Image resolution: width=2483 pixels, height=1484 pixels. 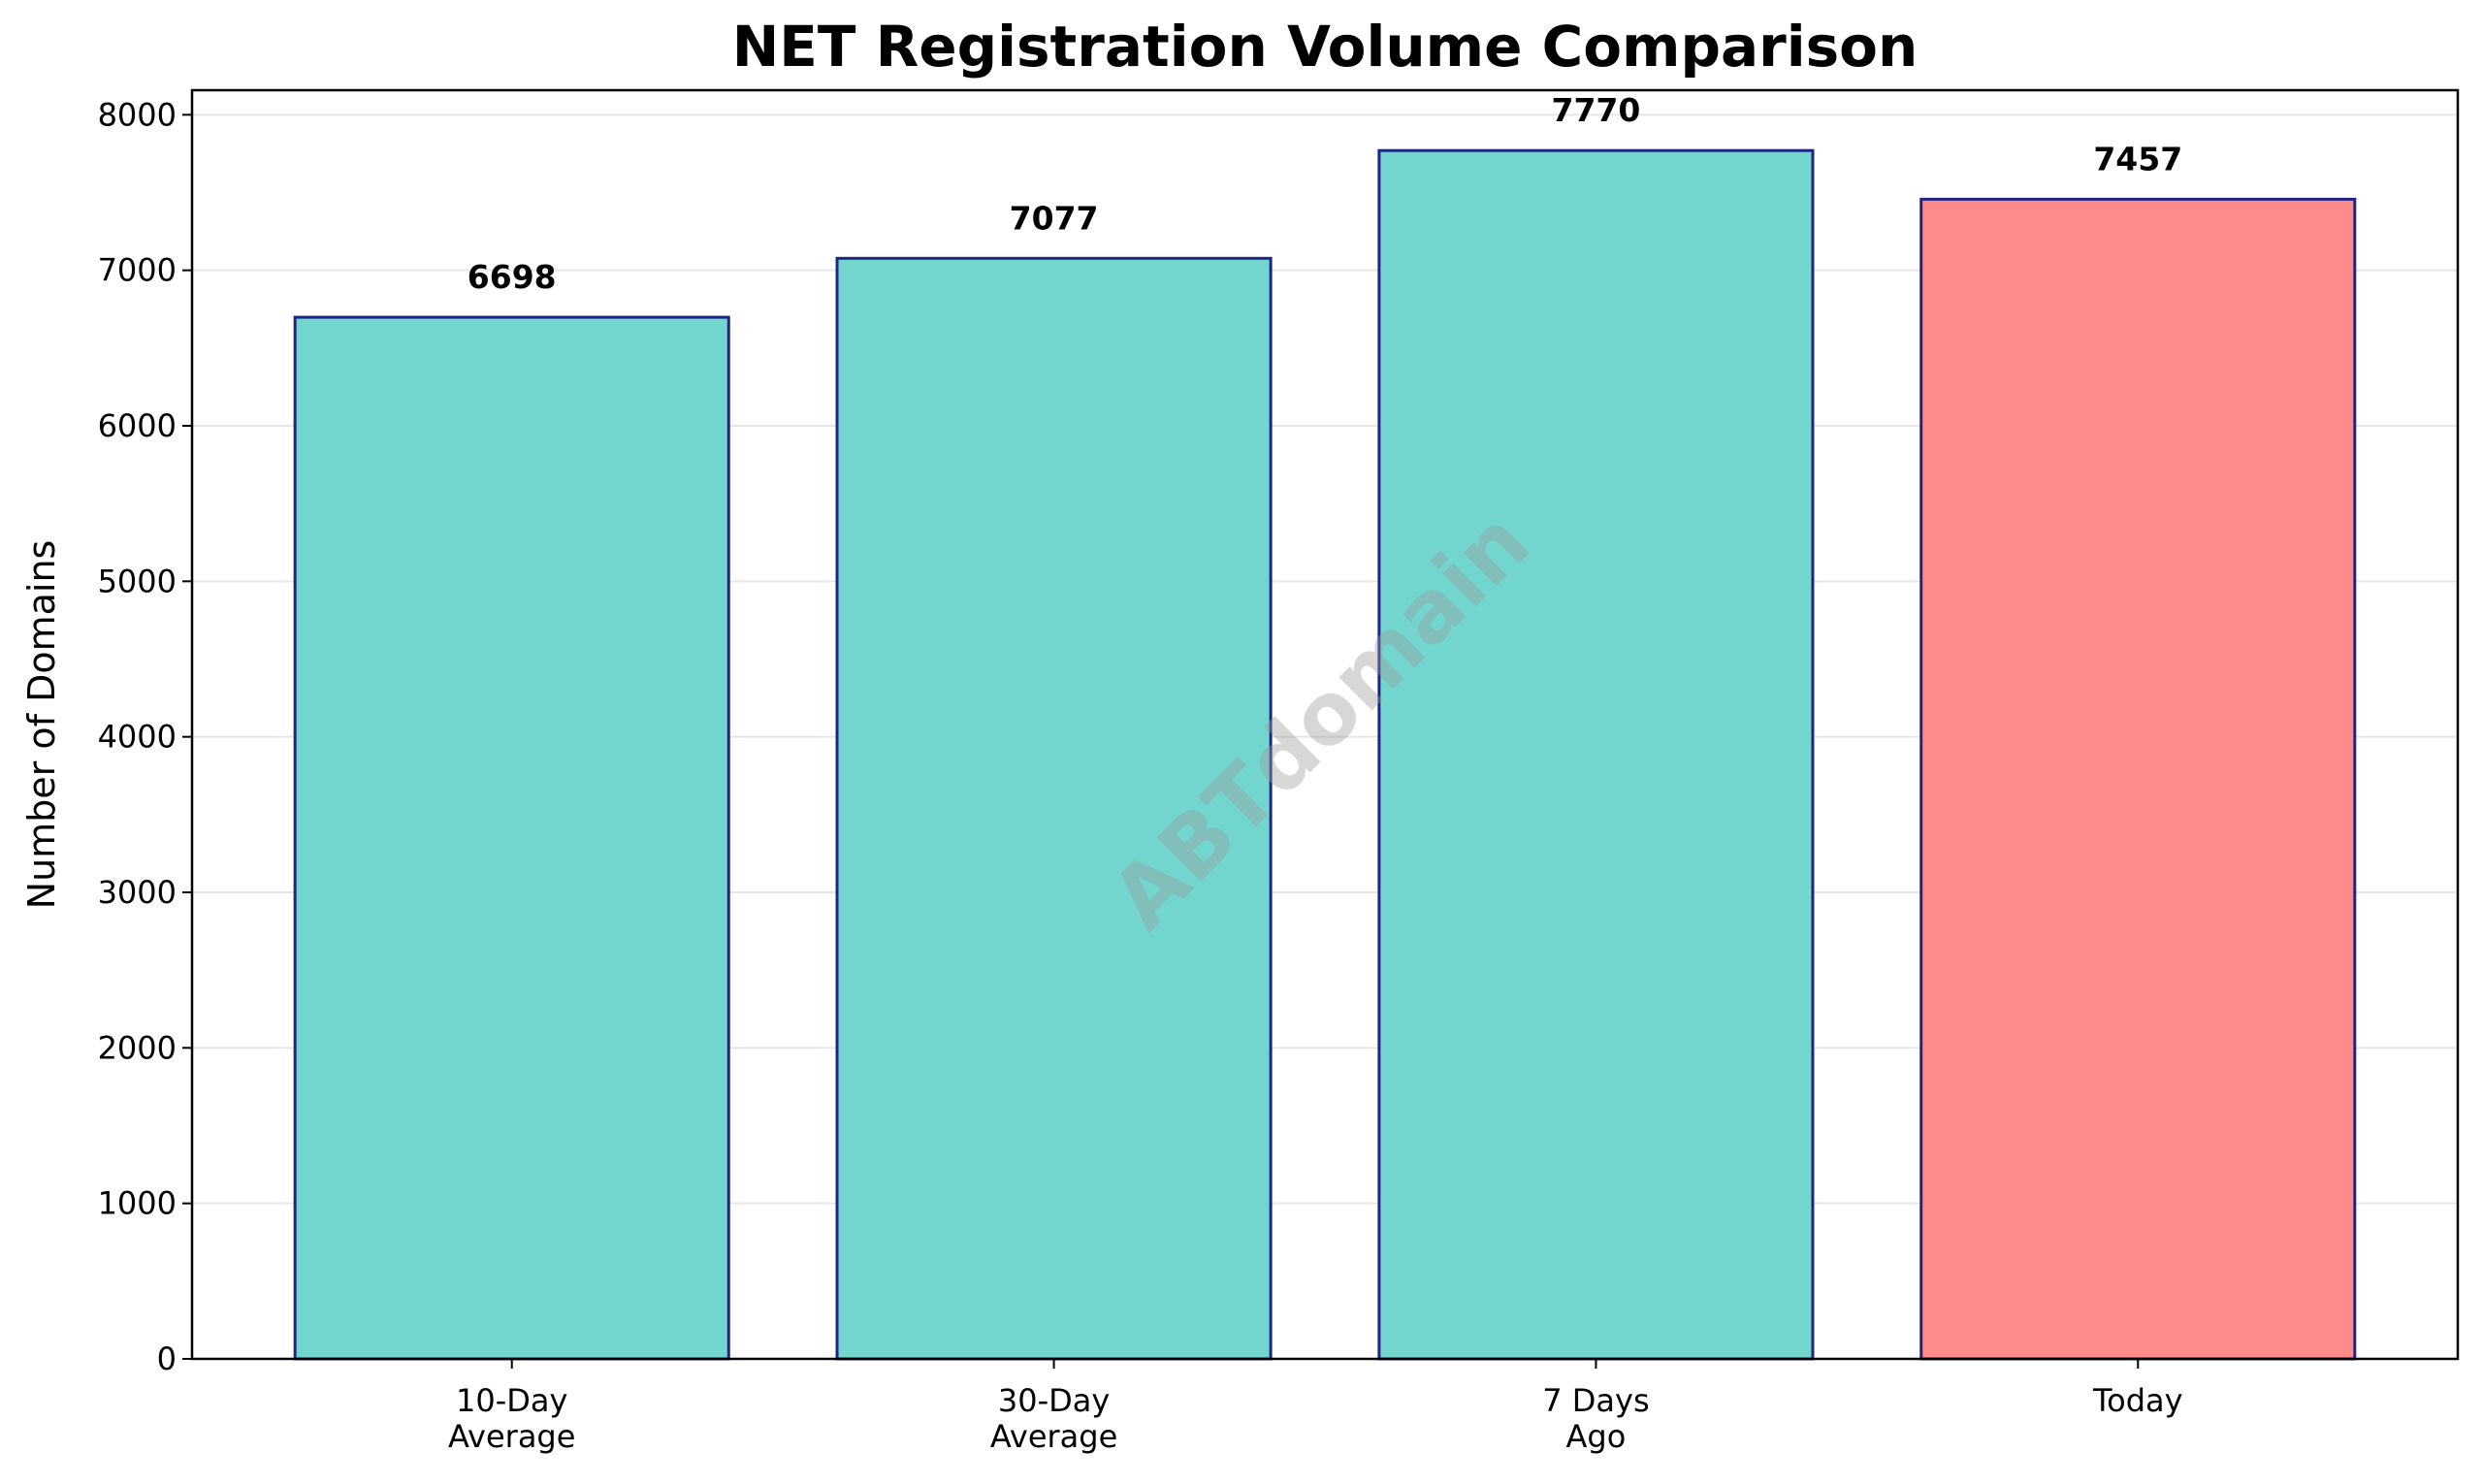 I want to click on y-tick-label: 1000, so click(x=137, y=1204).